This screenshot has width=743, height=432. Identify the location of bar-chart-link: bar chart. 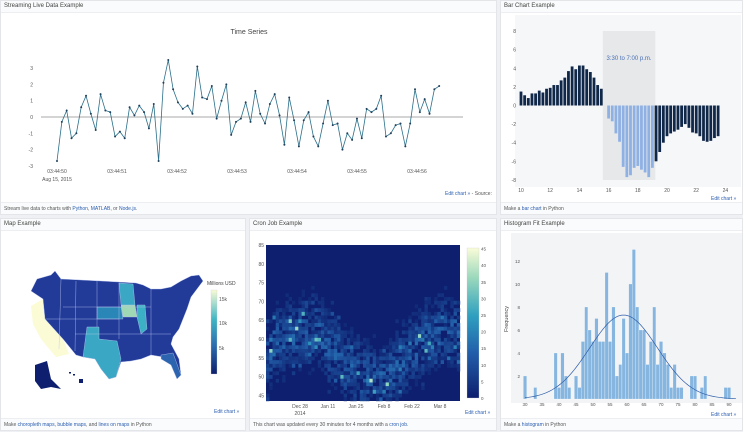
(531, 209).